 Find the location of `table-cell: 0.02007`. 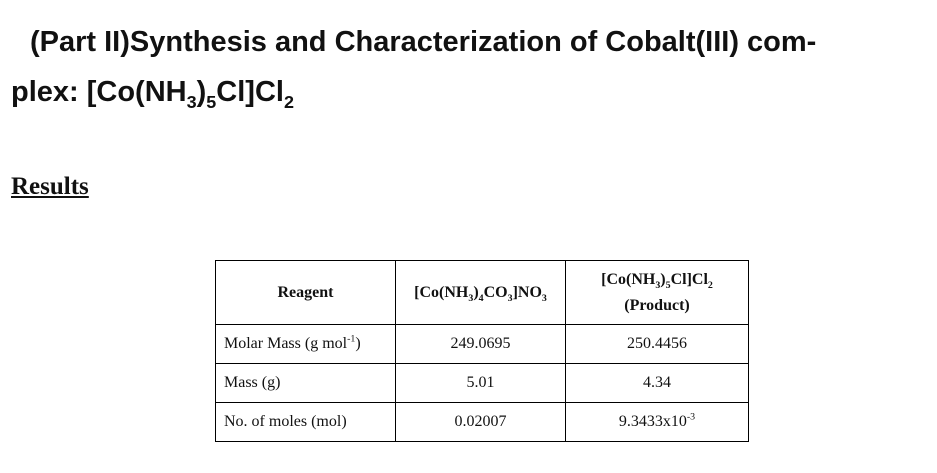

table-cell: 0.02007 is located at coordinates (480, 422).